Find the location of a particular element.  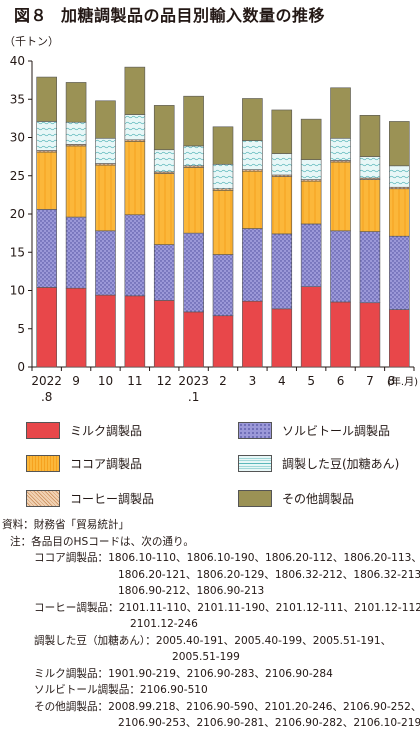

y-unit-label: （千トン） is located at coordinates (31, 41).